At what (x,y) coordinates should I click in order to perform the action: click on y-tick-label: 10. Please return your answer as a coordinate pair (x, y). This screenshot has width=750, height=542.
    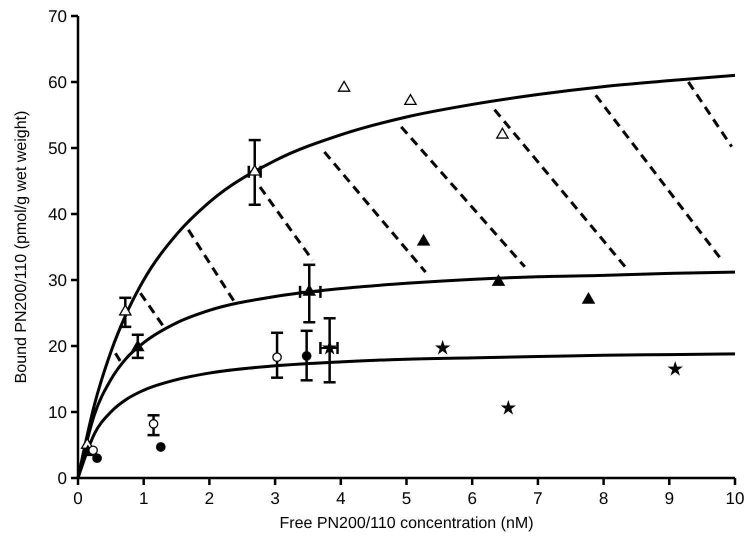
    Looking at the image, I should click on (57, 412).